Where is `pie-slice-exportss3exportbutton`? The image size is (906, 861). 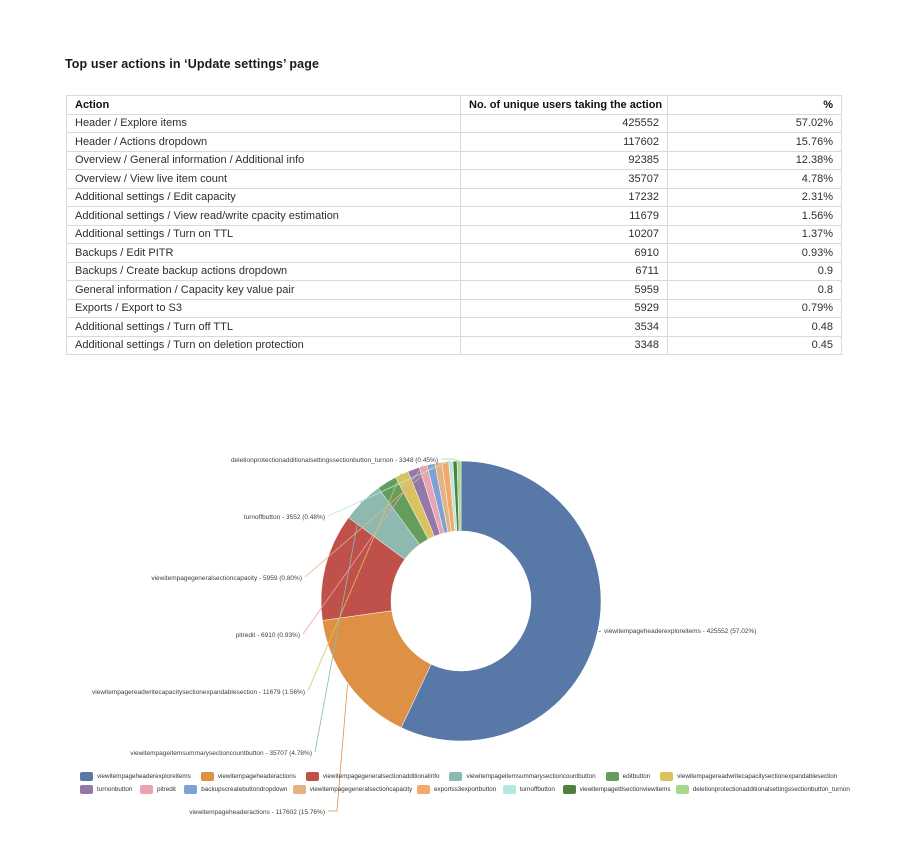
pie-slice-exportss3exportbutton is located at coordinates (448, 496).